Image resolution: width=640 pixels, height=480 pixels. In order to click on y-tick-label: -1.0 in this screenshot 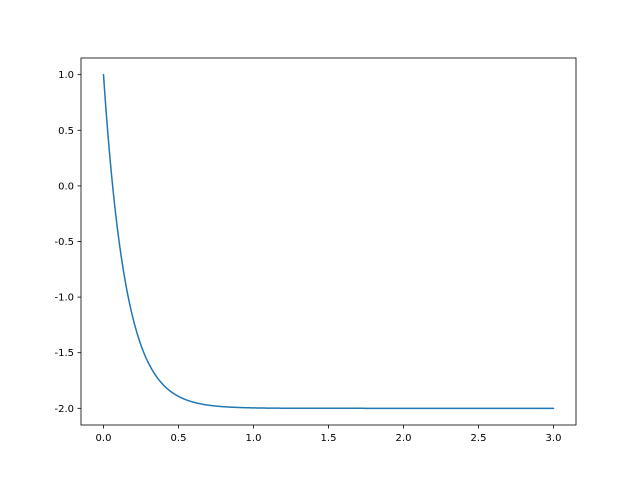, I will do `click(64, 298)`.